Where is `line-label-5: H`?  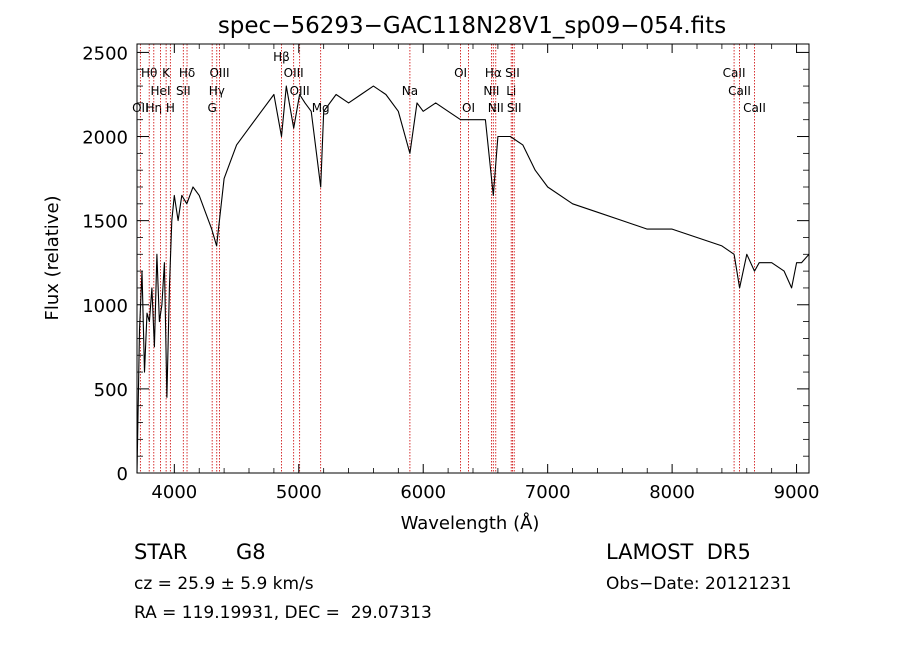
line-label-5: H is located at coordinates (170, 108).